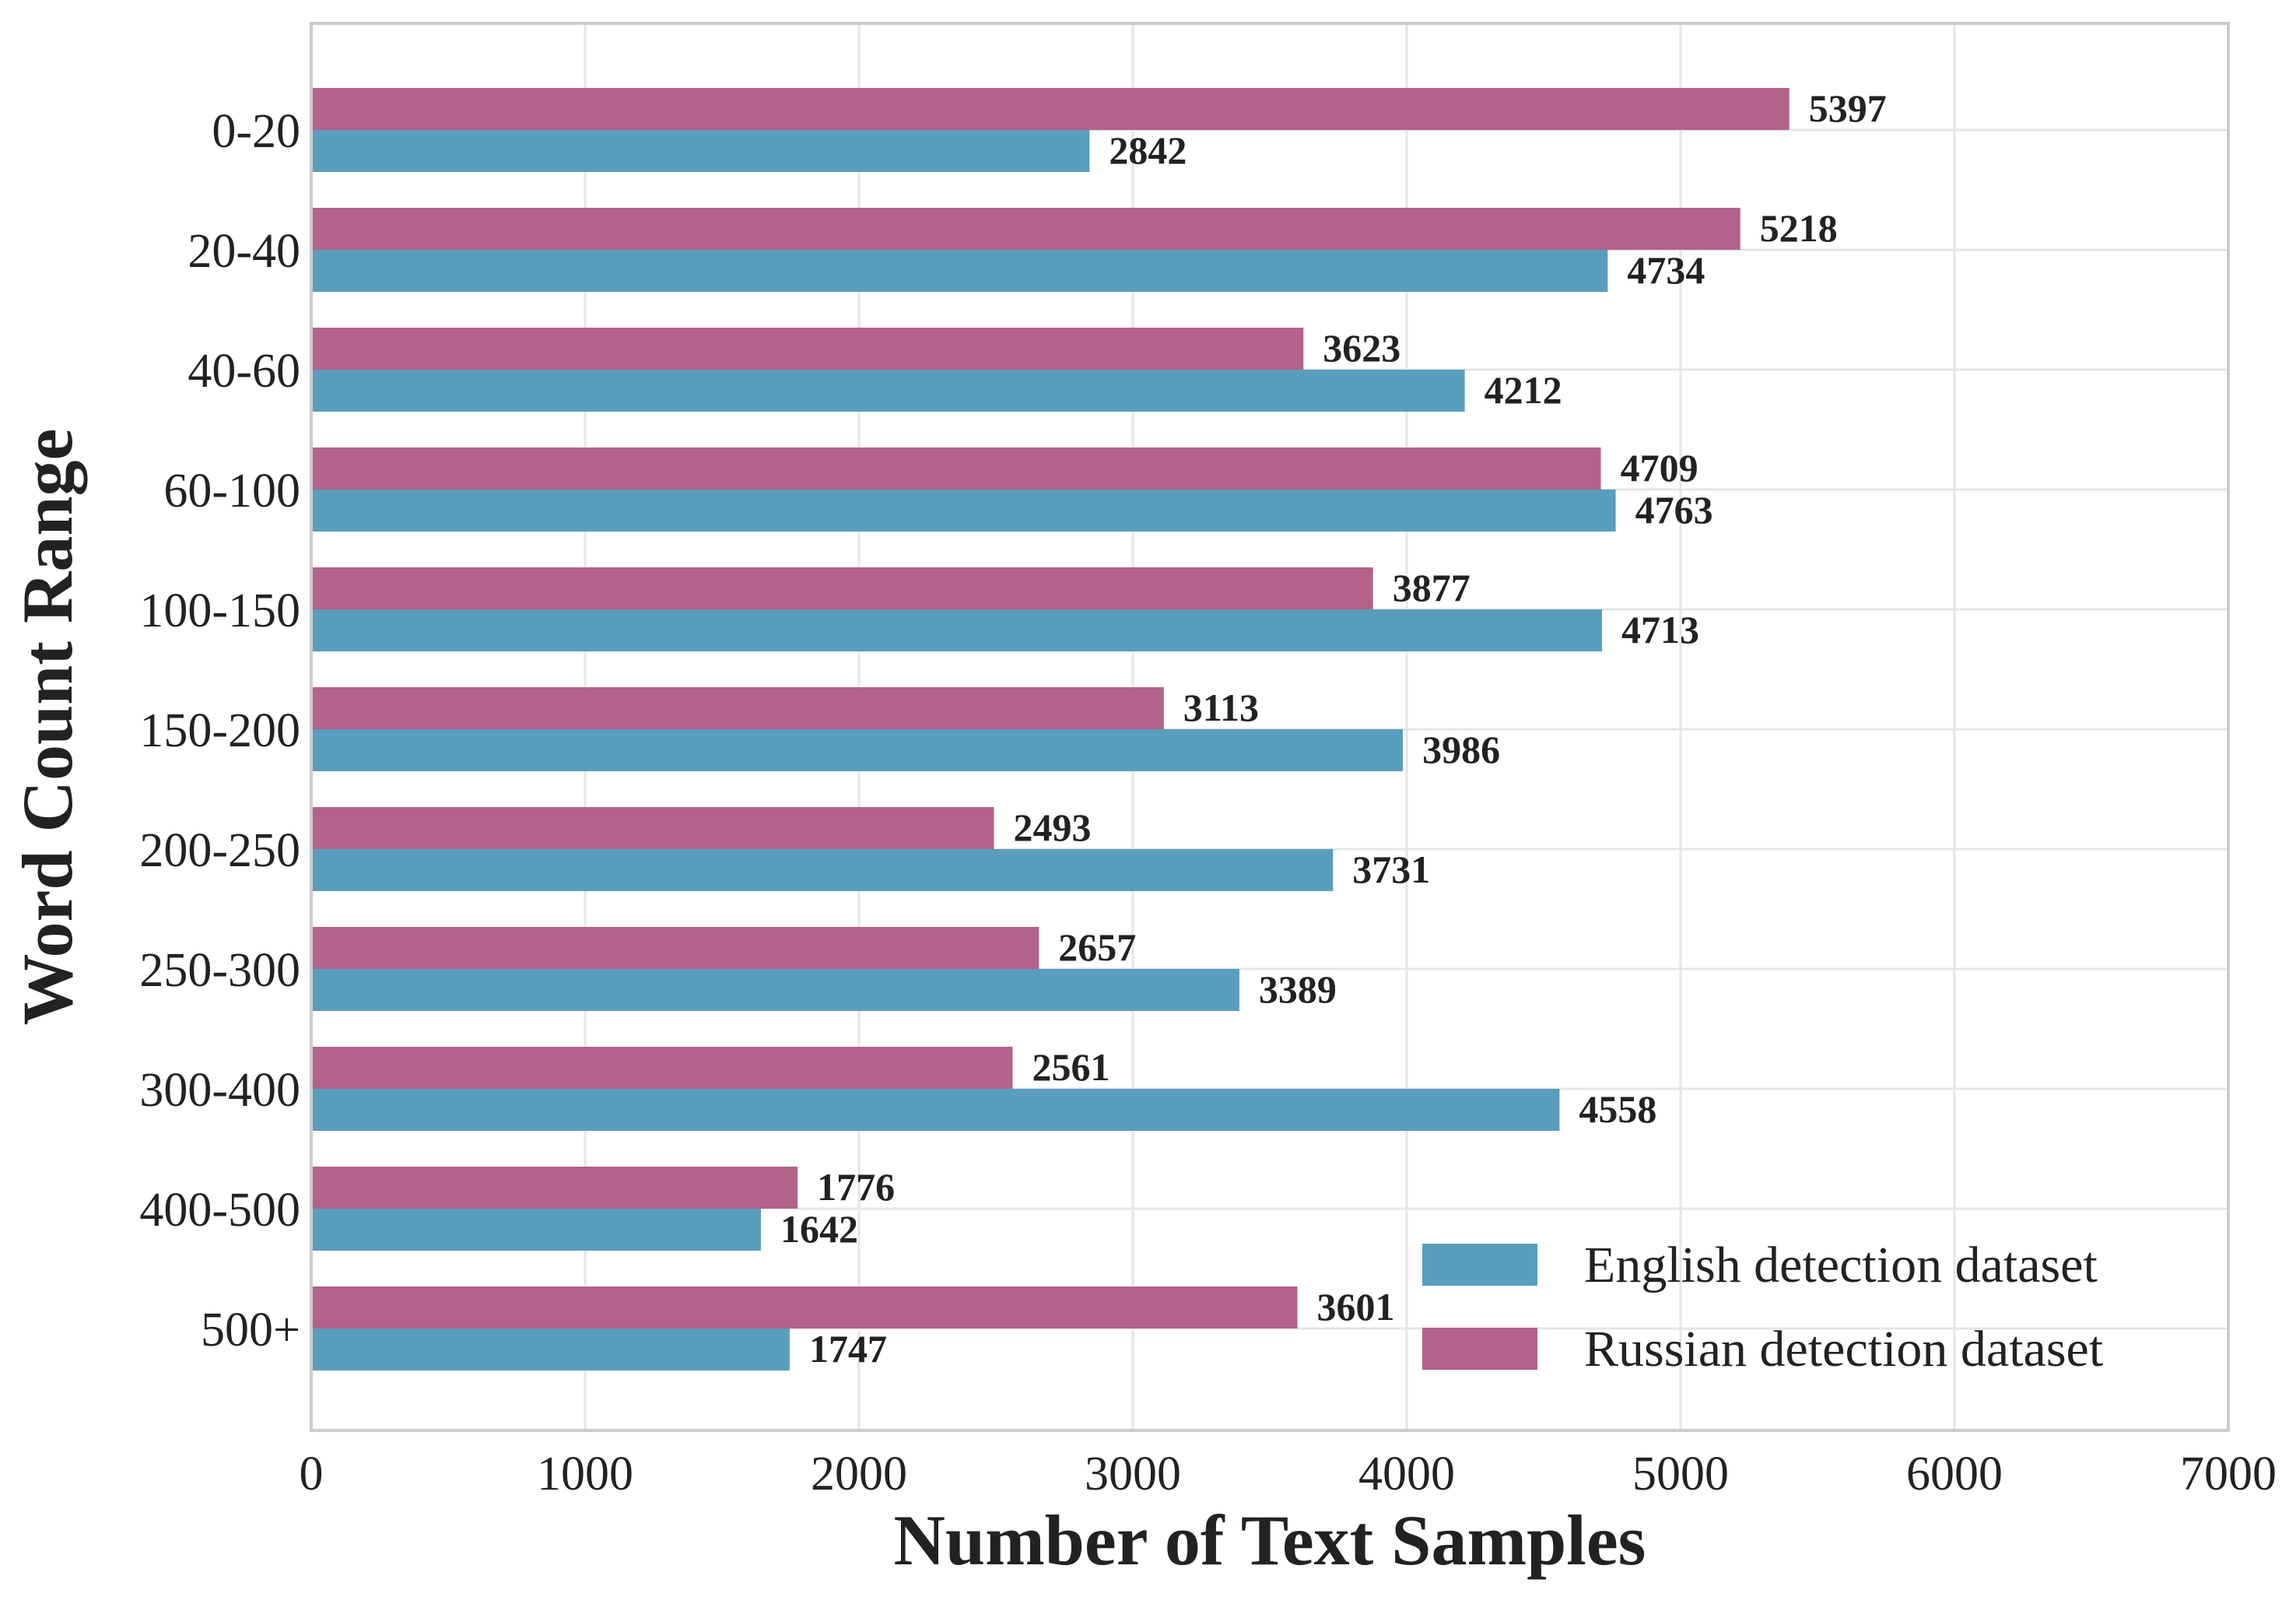 Image resolution: width=2296 pixels, height=1597 pixels. I want to click on bar-value-label: 4709, so click(1659, 468).